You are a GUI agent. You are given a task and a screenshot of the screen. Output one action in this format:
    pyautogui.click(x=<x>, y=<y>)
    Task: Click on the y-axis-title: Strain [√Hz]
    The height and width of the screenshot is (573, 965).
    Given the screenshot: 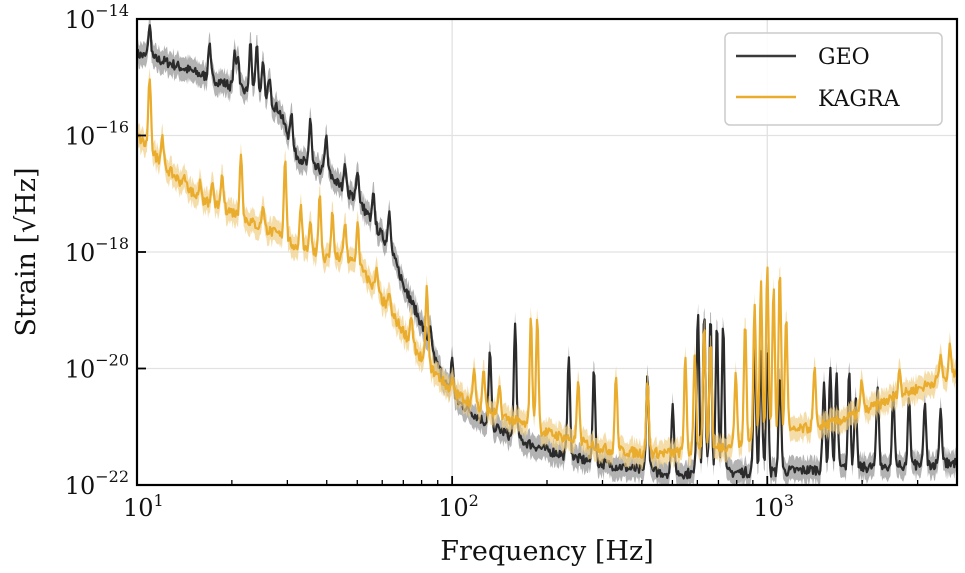 What is the action you would take?
    pyautogui.click(x=26, y=251)
    